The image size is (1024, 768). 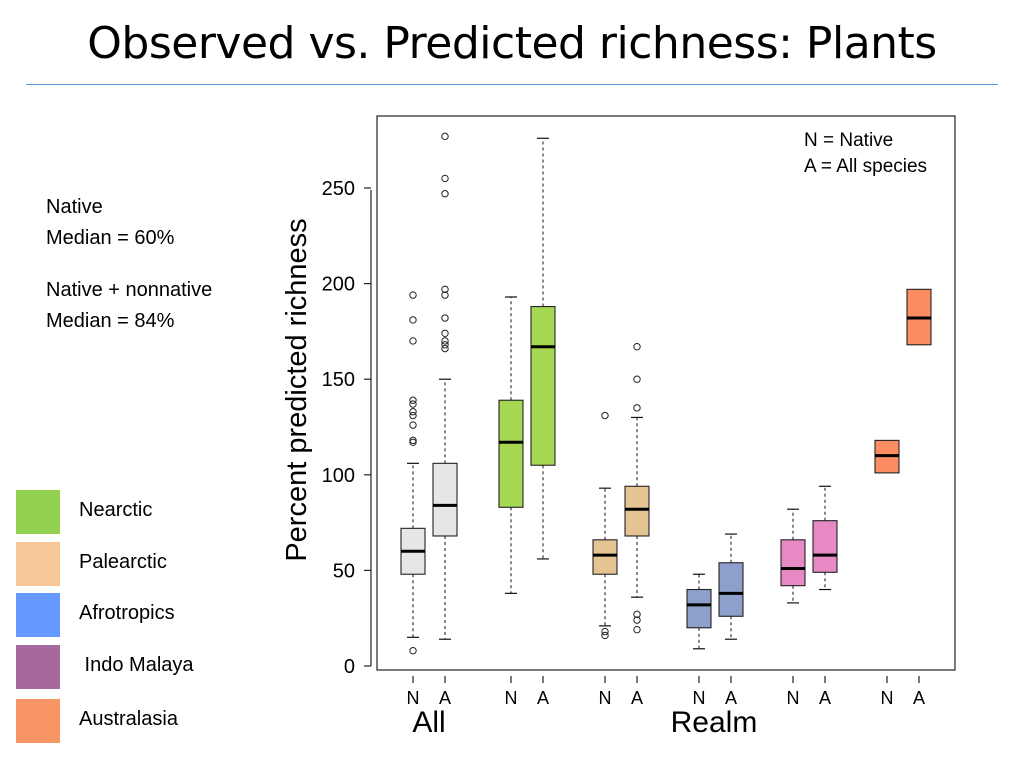 What do you see at coordinates (129, 290) in the screenshot?
I see `all-species-label: Native + nonnative` at bounding box center [129, 290].